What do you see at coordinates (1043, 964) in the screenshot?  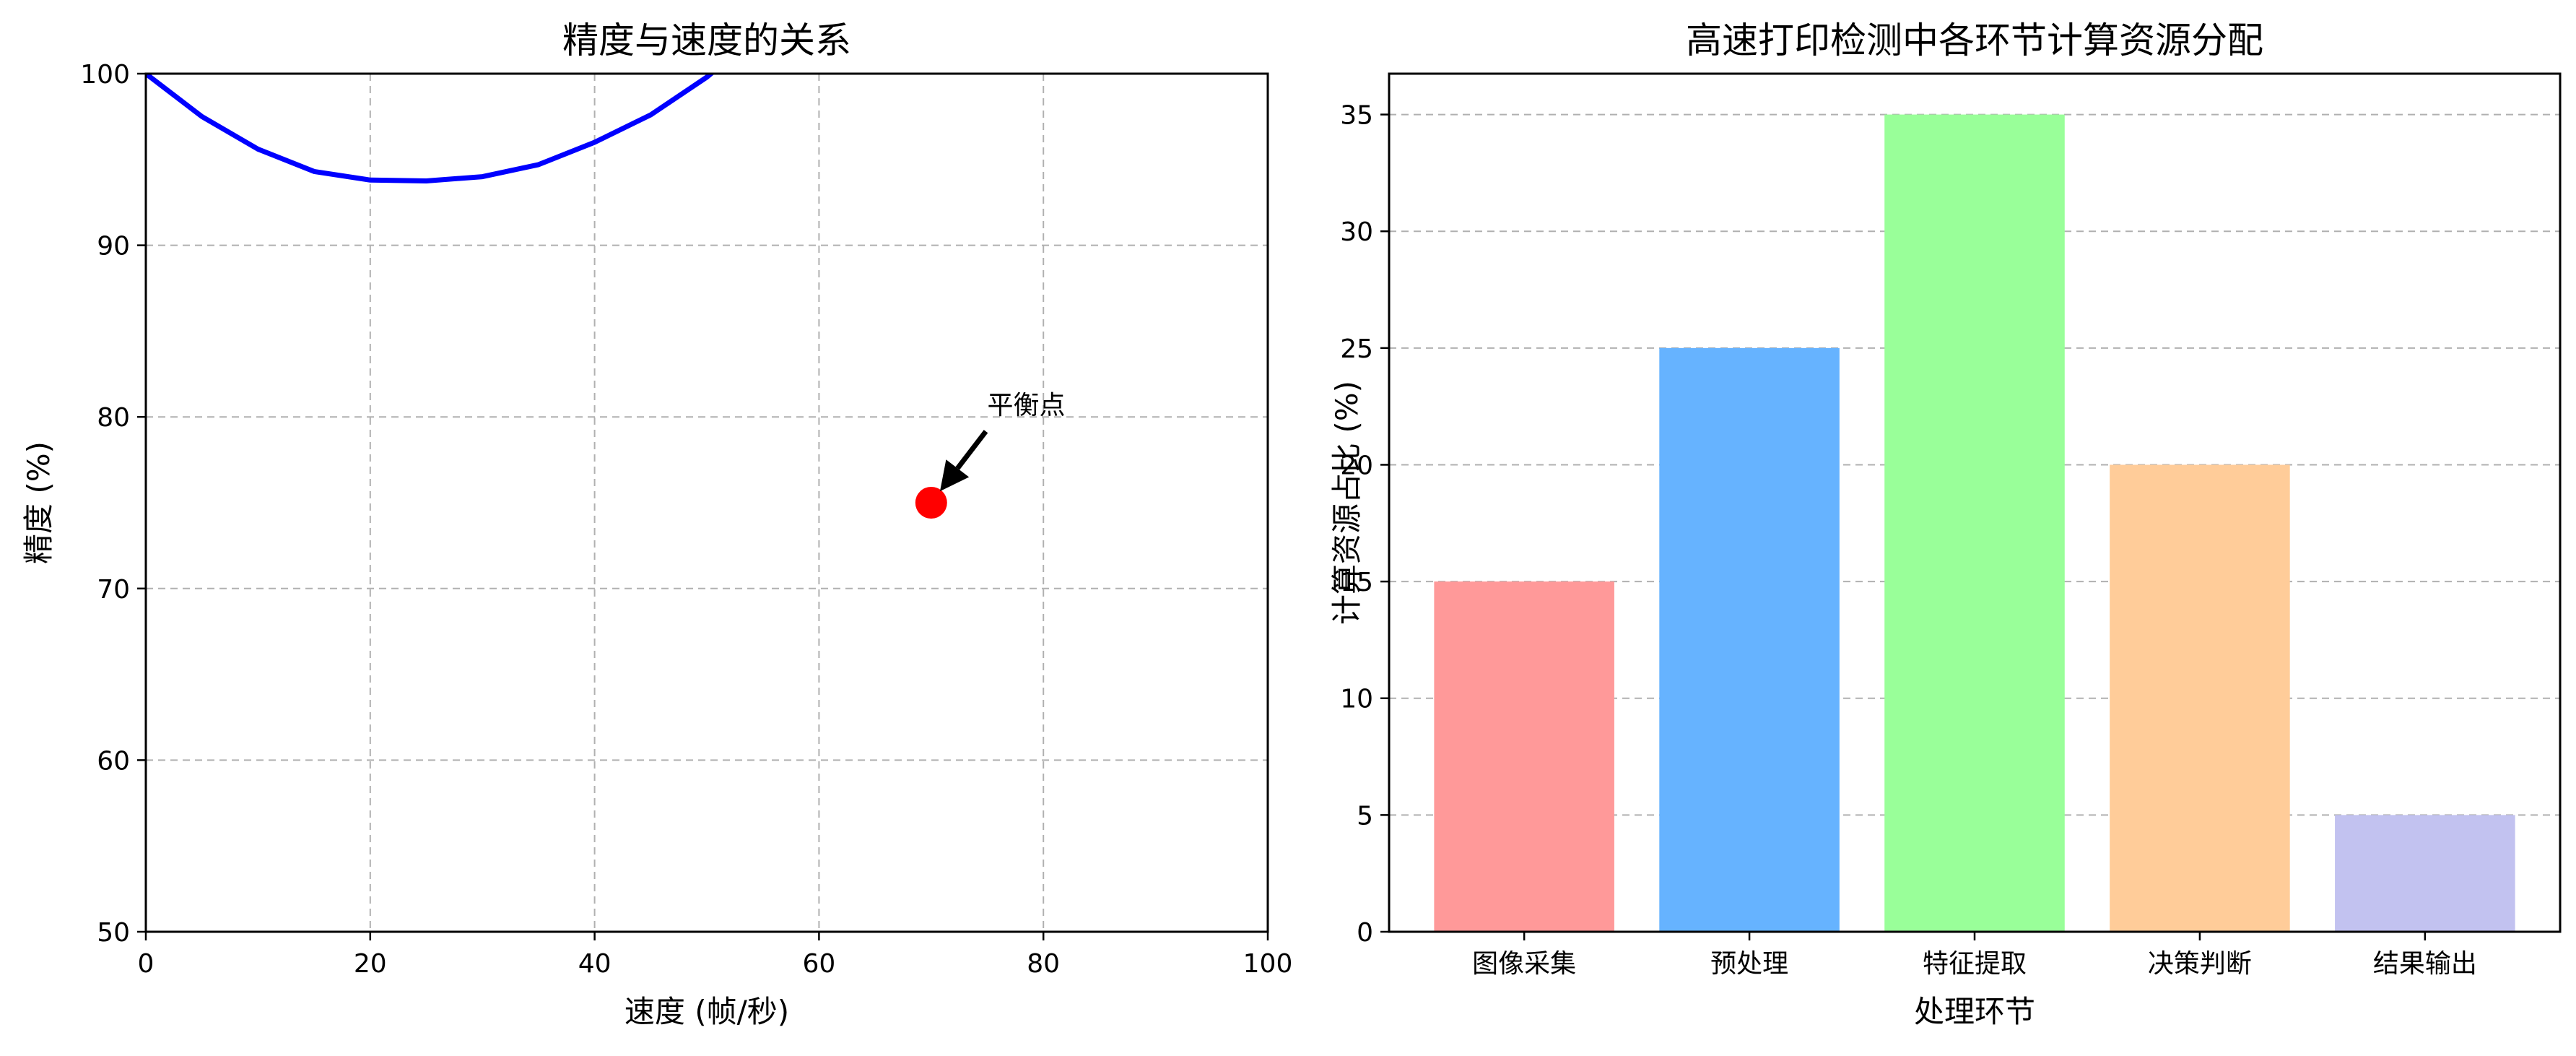 I see `left-x-tick-label: 80` at bounding box center [1043, 964].